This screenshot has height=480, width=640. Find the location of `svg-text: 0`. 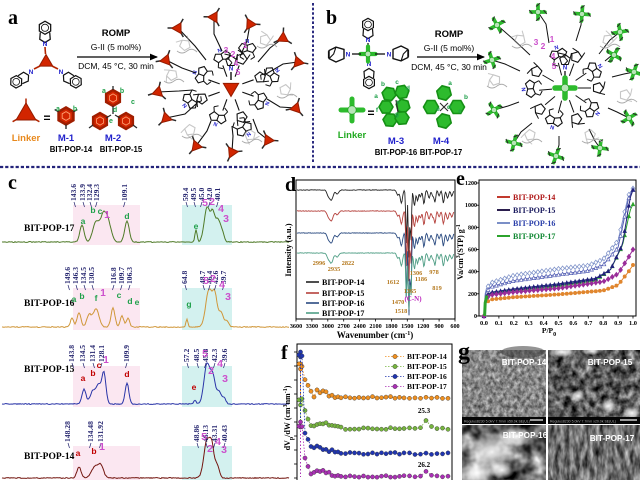

svg-text: 0 is located at coordinates (475, 317).